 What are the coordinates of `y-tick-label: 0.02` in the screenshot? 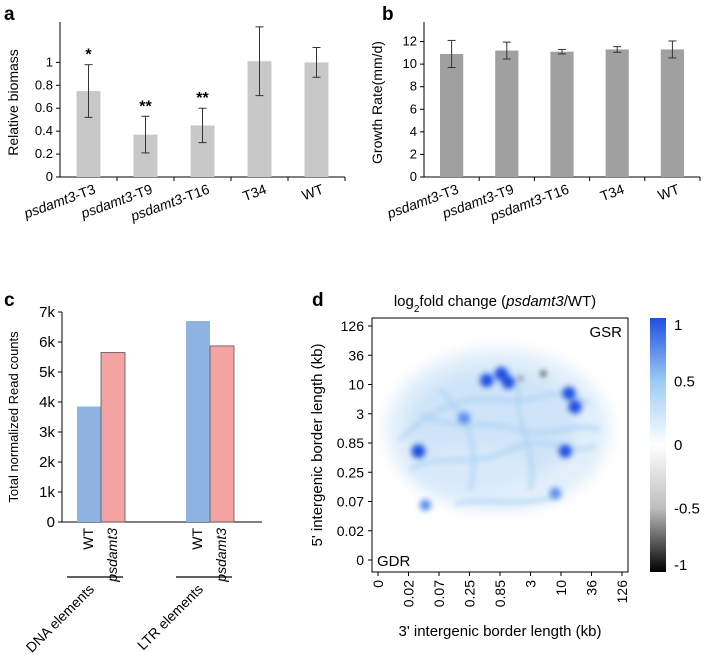 It's located at (350, 531).